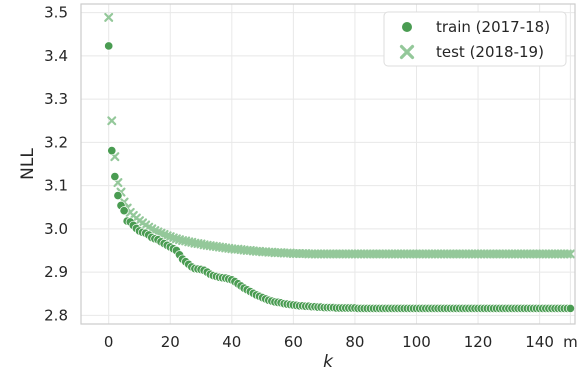  What do you see at coordinates (231, 342) in the screenshot?
I see `x-tick-label: 40` at bounding box center [231, 342].